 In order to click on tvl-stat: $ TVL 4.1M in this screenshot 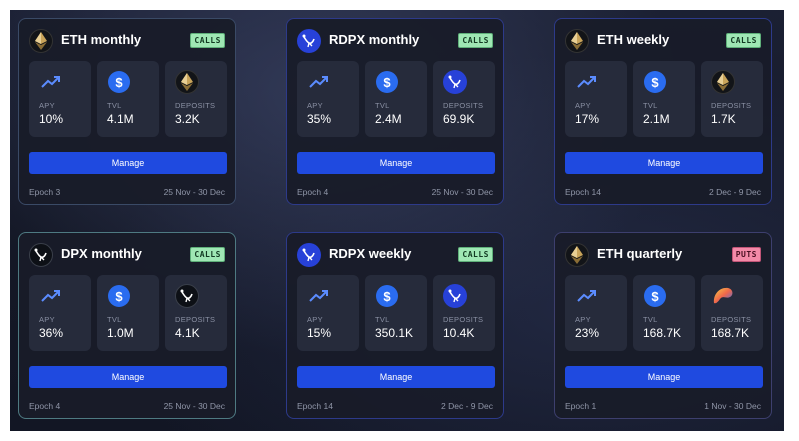, I will do `click(128, 99)`.